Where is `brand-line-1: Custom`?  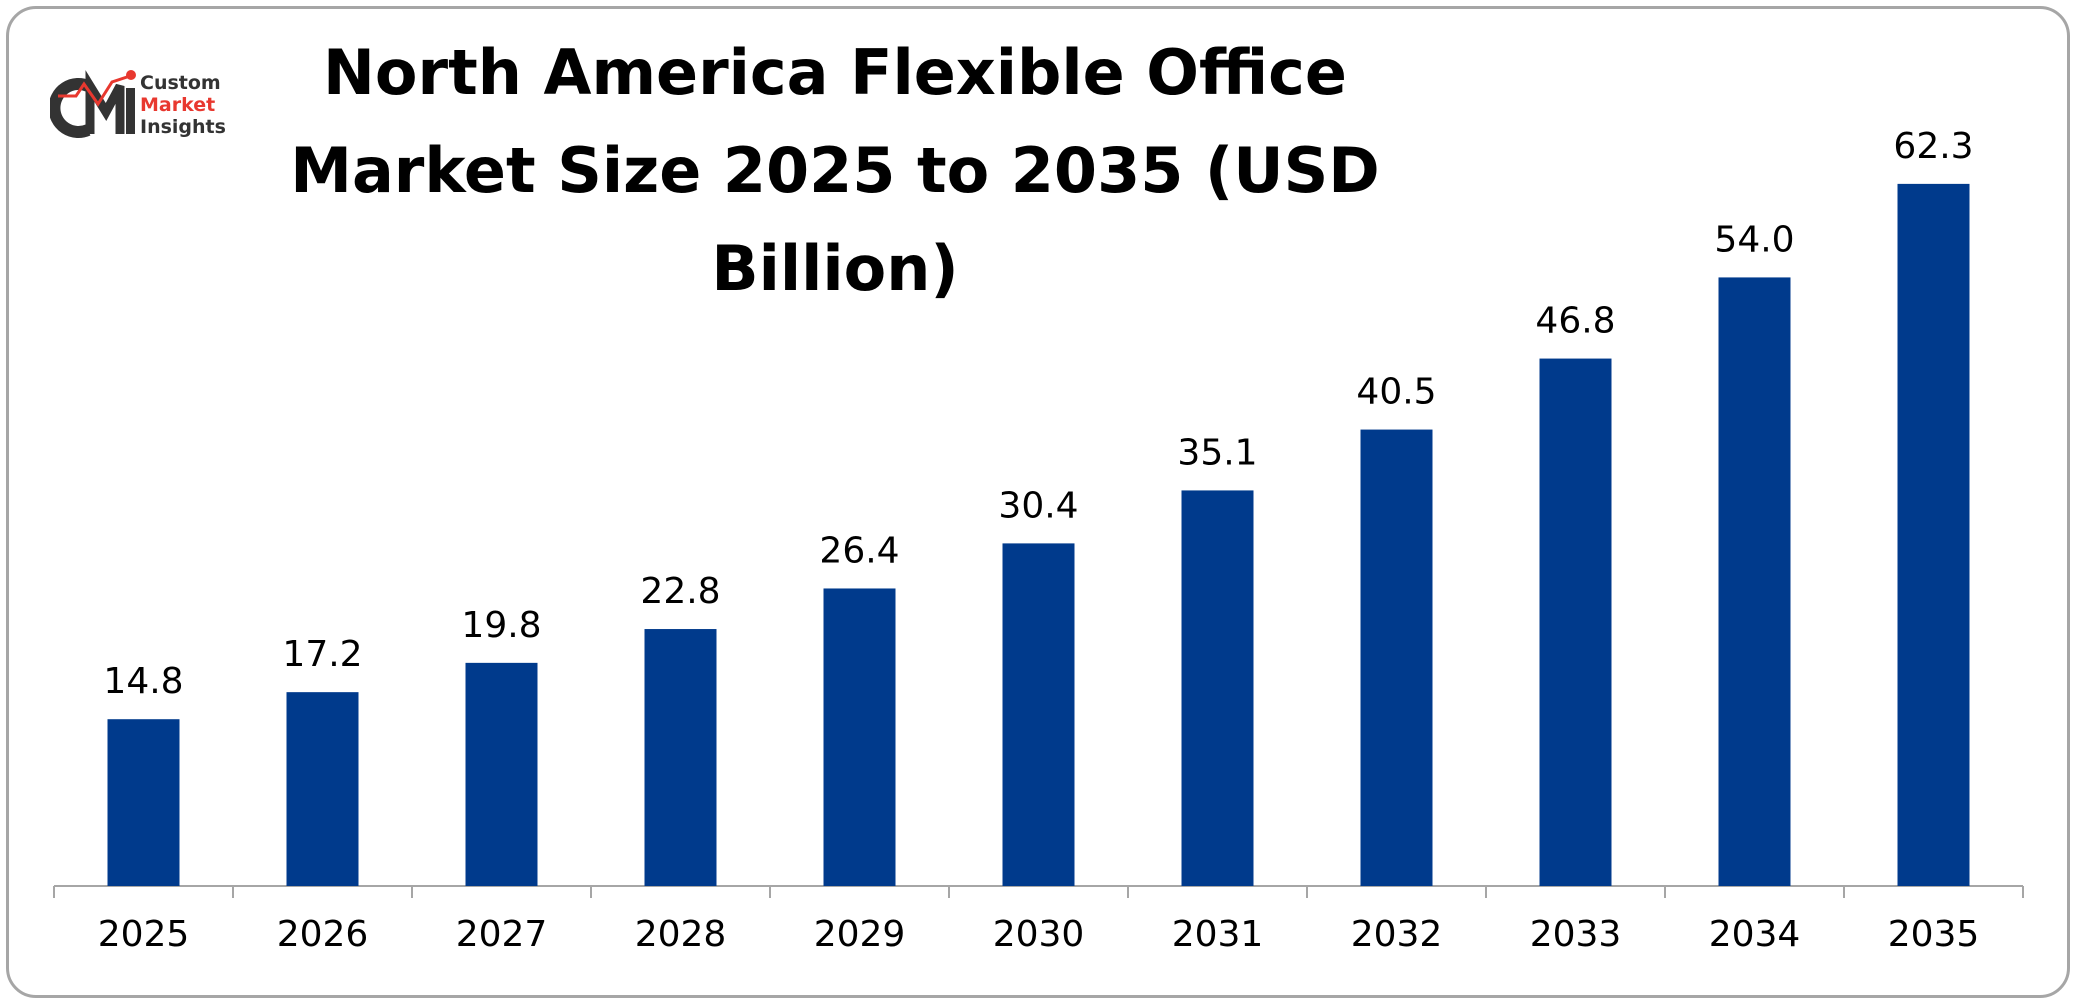 brand-line-1: Custom is located at coordinates (180, 83).